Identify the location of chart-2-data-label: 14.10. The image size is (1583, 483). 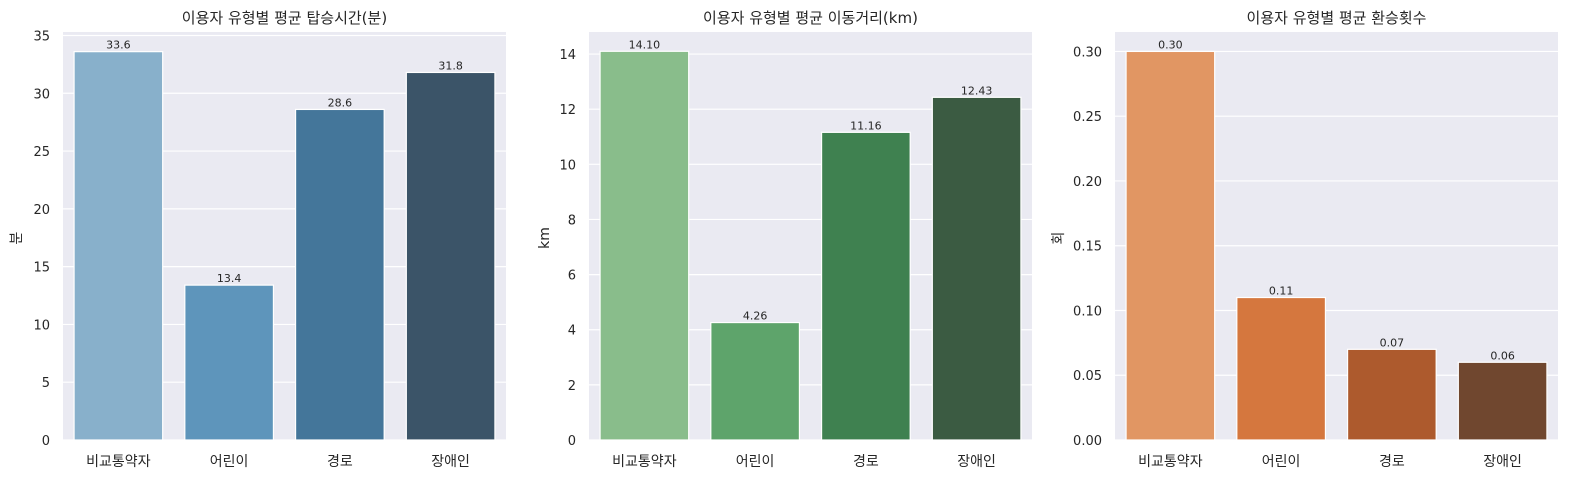
(645, 44).